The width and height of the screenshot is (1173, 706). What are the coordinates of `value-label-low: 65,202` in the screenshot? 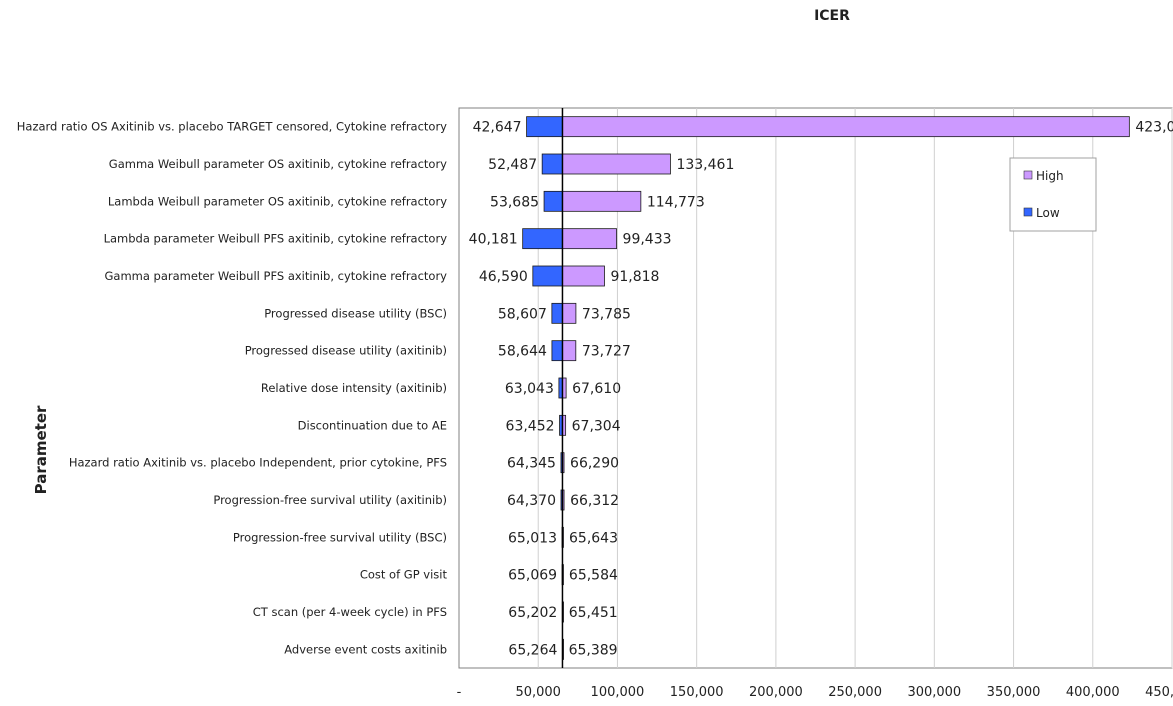 It's located at (532, 613).